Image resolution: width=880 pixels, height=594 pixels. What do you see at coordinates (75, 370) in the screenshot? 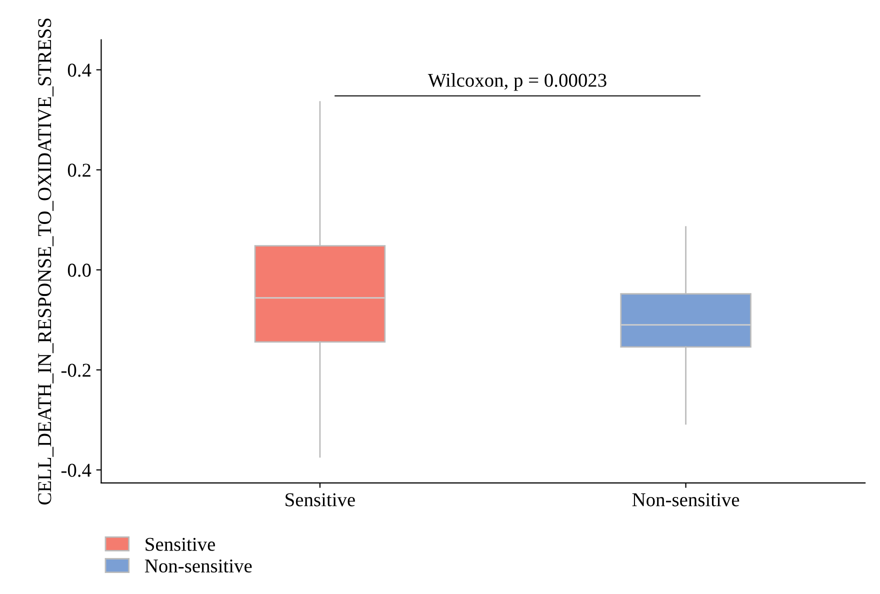
I see `y-tick-label: -0.2` at bounding box center [75, 370].